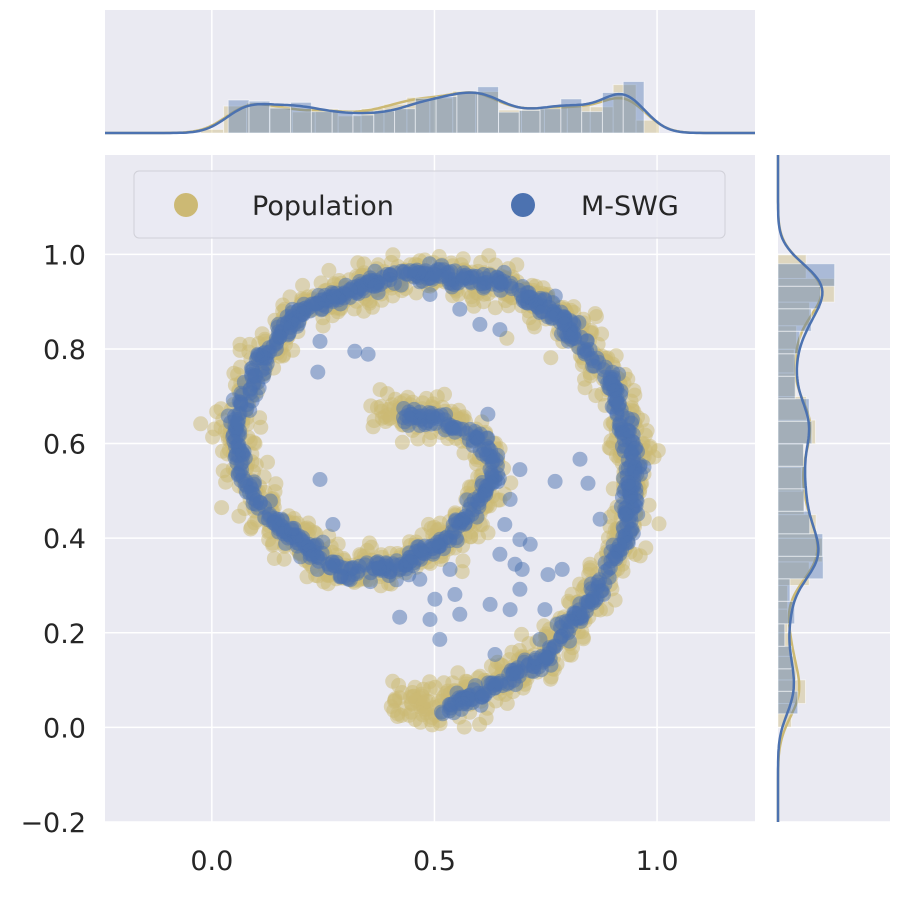 This screenshot has height=905, width=905. What do you see at coordinates (323, 206) in the screenshot?
I see `legend-label-population: Population` at bounding box center [323, 206].